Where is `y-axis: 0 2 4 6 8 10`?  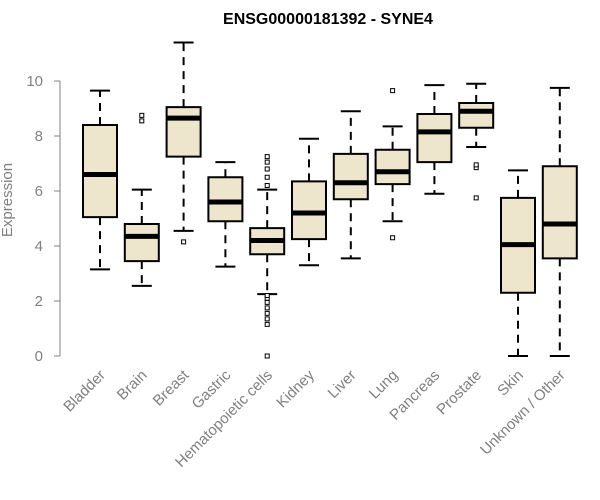
y-axis: 0 2 4 6 8 10 is located at coordinates (43, 219).